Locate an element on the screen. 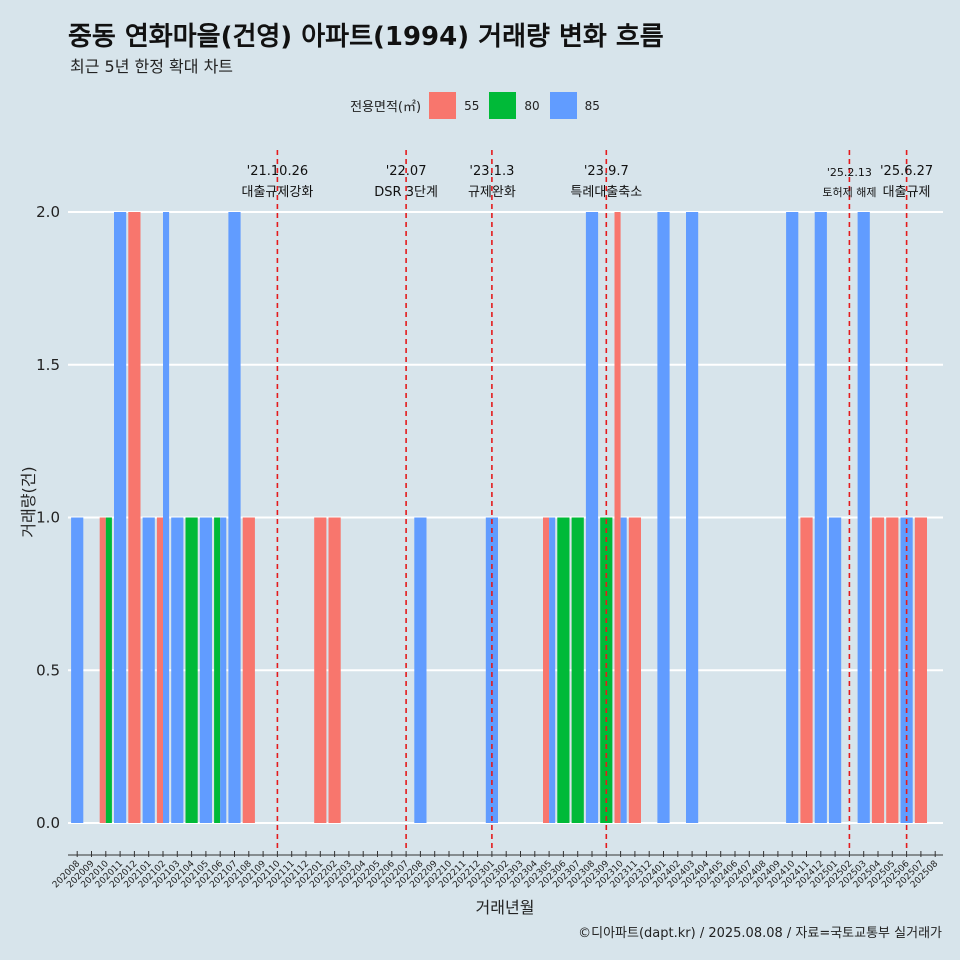 This screenshot has width=960, height=960. x-axis-title: 거래년월 is located at coordinates (505, 907).